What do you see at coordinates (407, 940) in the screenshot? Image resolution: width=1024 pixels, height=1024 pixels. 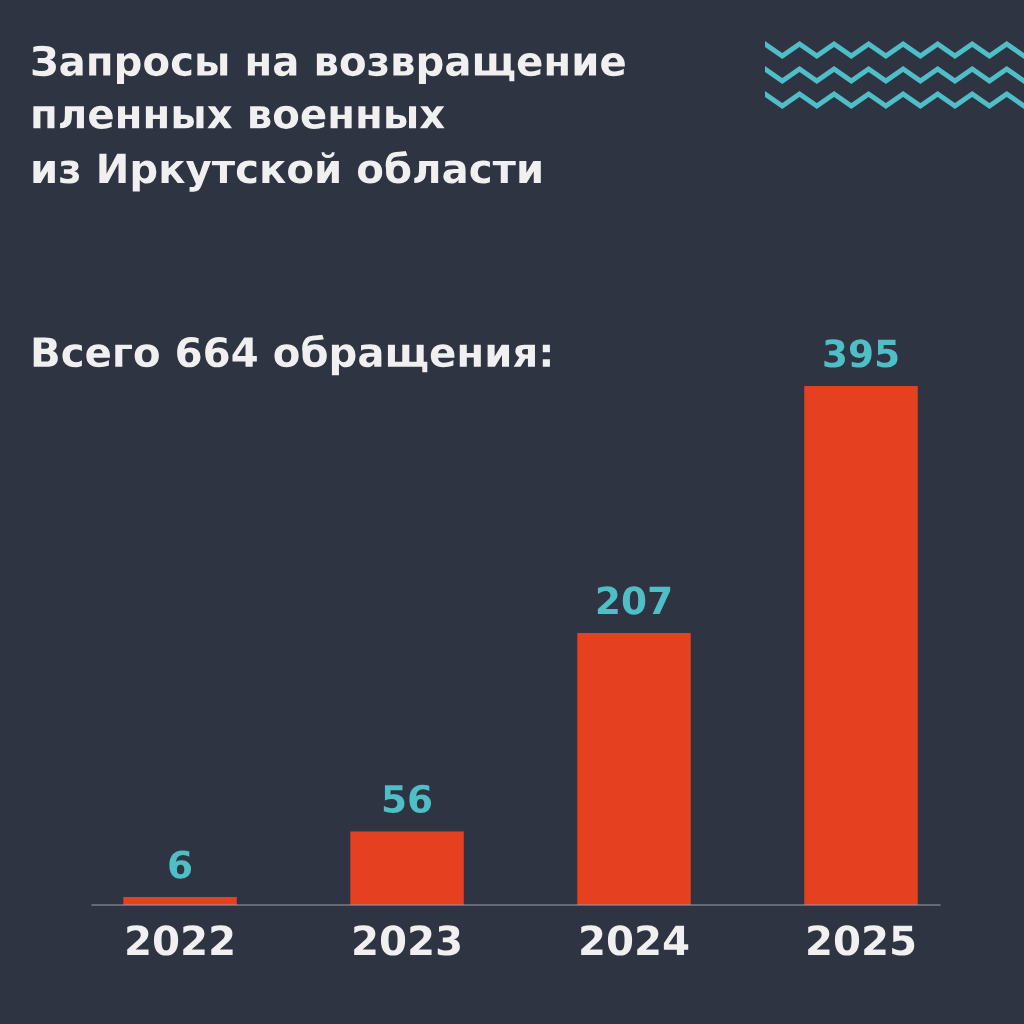 I see `x-tick-label: 2023` at bounding box center [407, 940].